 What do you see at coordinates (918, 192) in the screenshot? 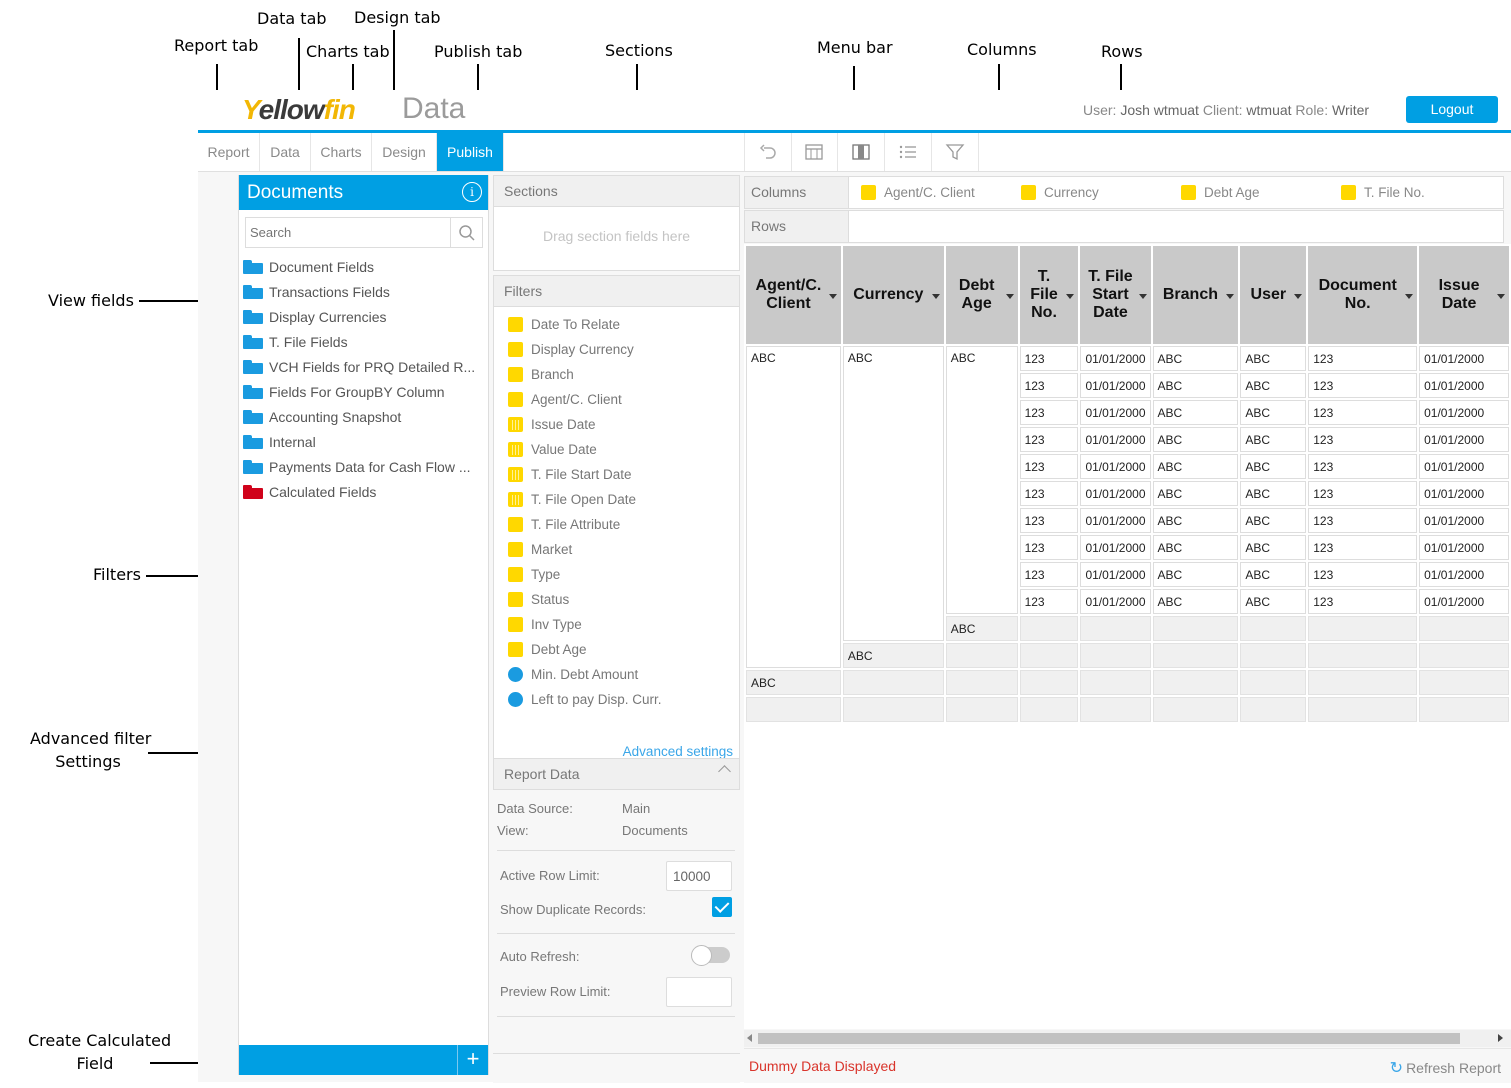
I see `column-field-chip: Agent/C. Client` at bounding box center [918, 192].